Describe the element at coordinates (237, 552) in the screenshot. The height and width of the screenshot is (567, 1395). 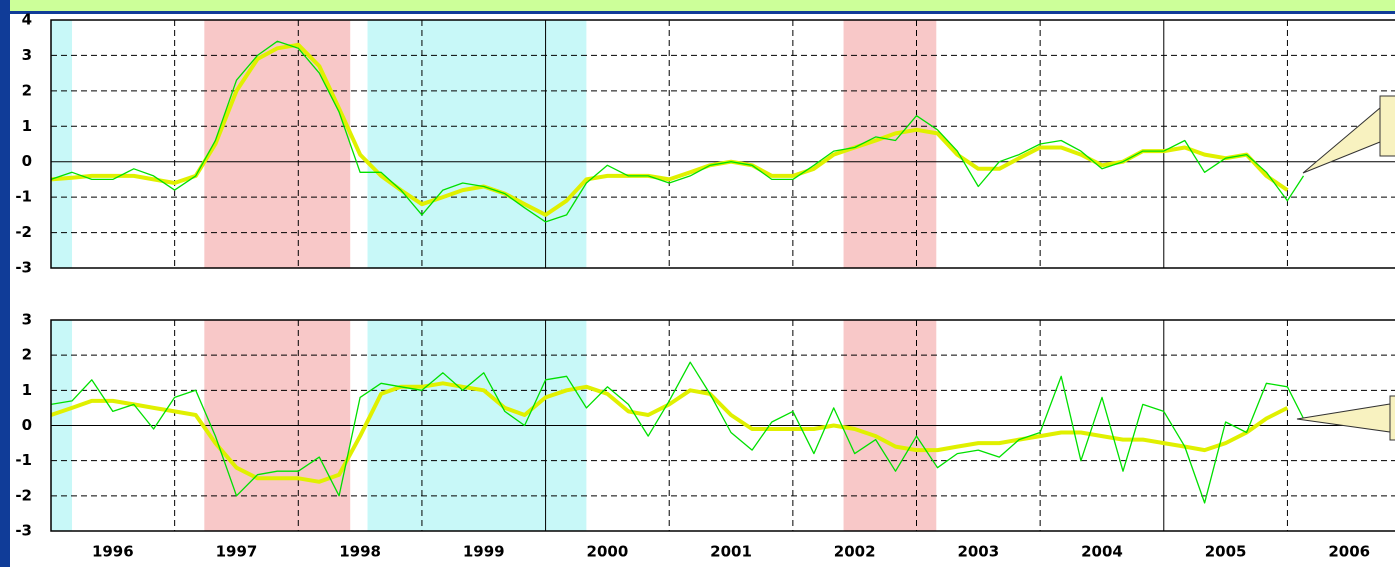
I see `x-tick-label: 1997` at that location.